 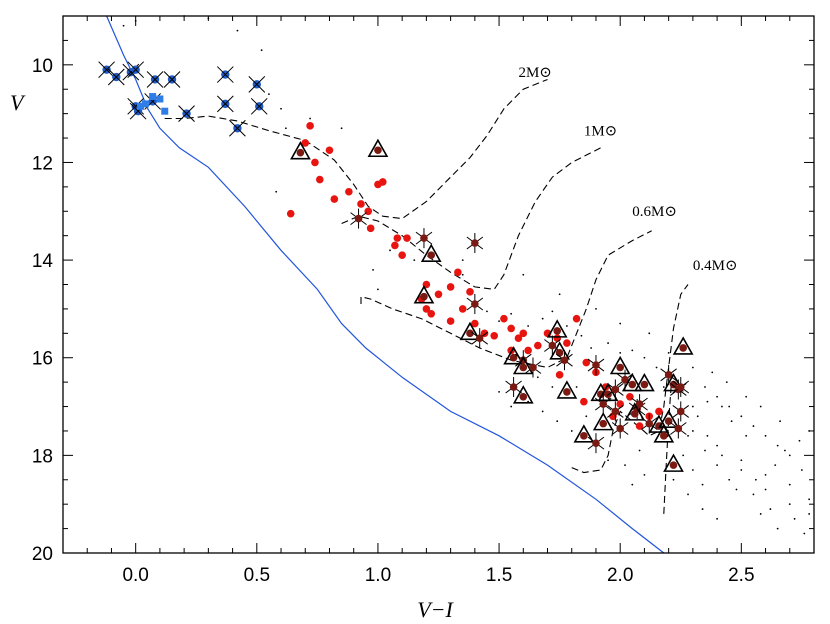 What do you see at coordinates (42, 359) in the screenshot?
I see `y-tick-label: 16` at bounding box center [42, 359].